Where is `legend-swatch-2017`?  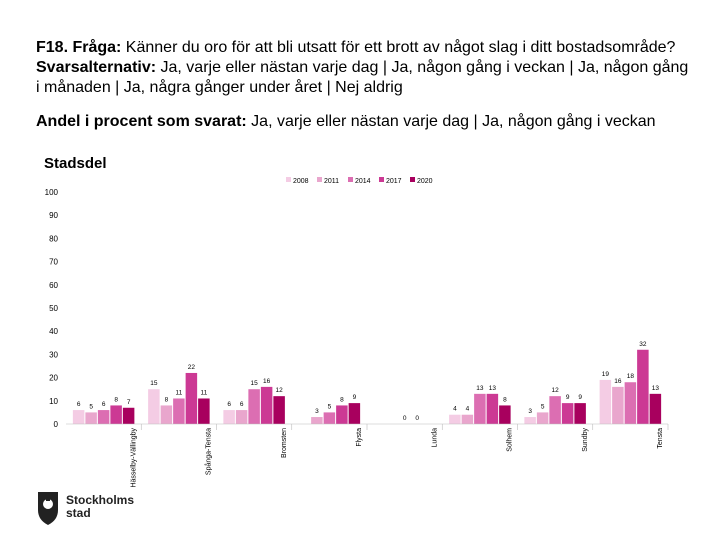
legend-swatch-2017 is located at coordinates (381, 179).